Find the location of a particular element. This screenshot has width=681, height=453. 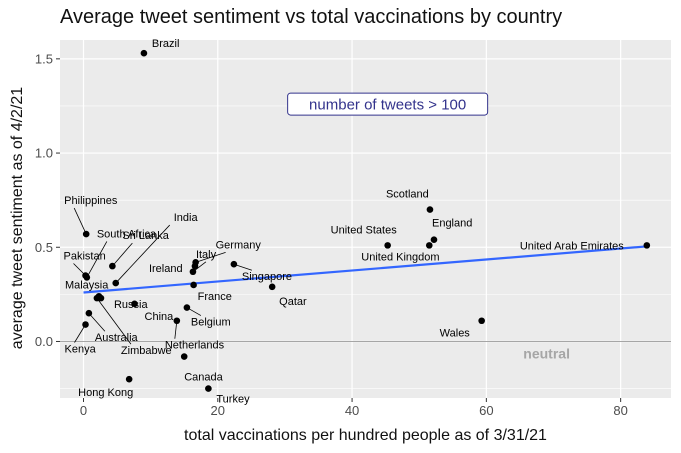

point-label: Russia is located at coordinates (131, 305).